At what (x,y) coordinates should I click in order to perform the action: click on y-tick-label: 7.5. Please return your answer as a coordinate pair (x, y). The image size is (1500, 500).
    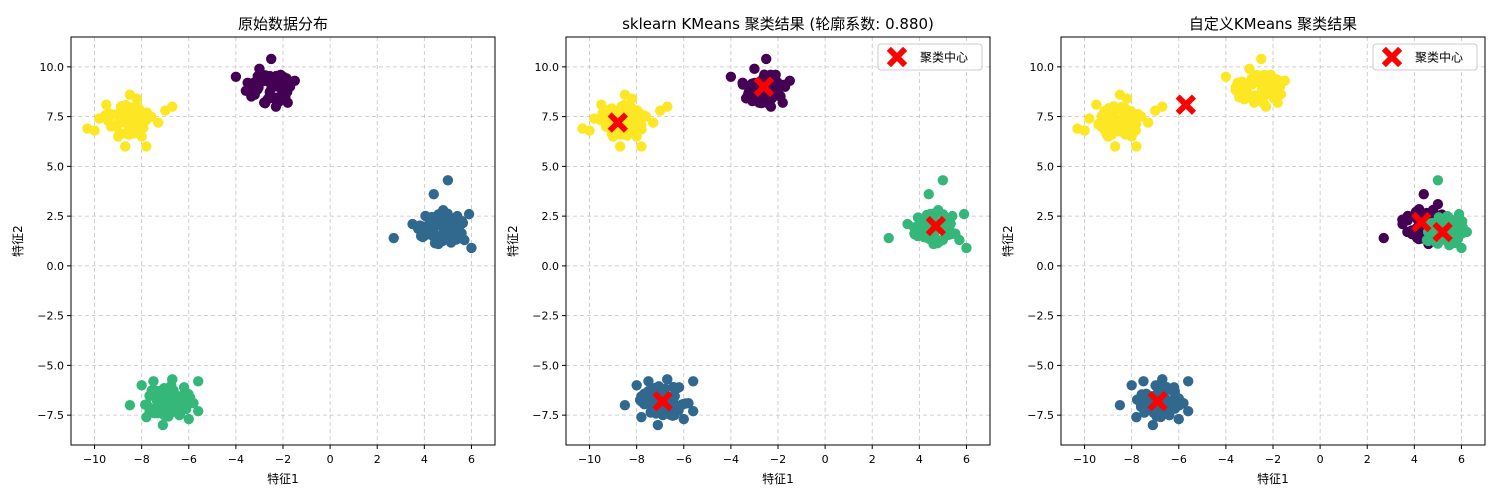
    Looking at the image, I should click on (551, 117).